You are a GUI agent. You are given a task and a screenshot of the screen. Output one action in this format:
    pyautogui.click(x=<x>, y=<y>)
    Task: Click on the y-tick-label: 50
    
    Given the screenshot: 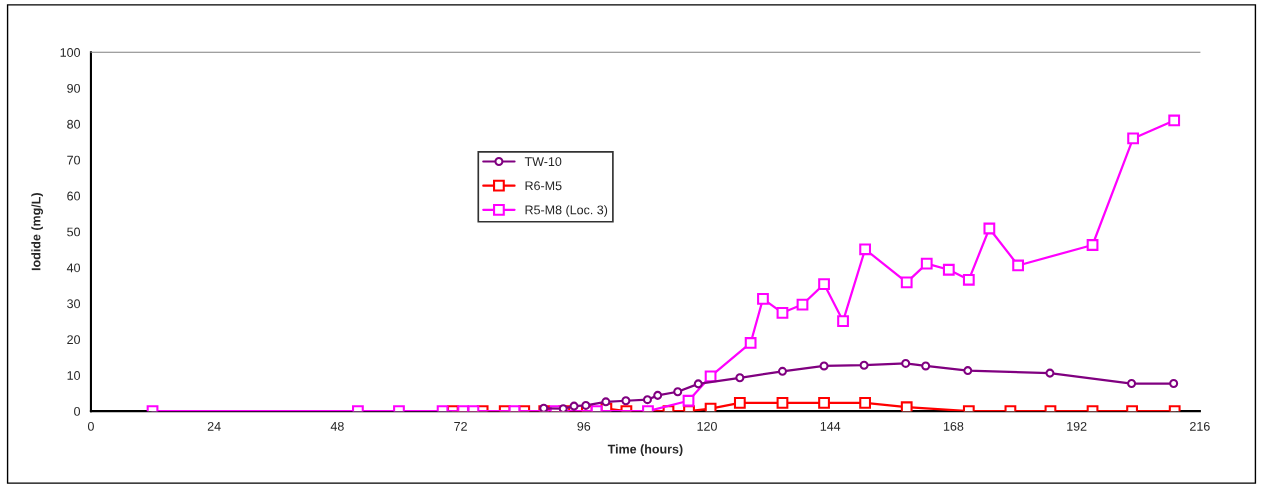 What is the action you would take?
    pyautogui.click(x=74, y=232)
    